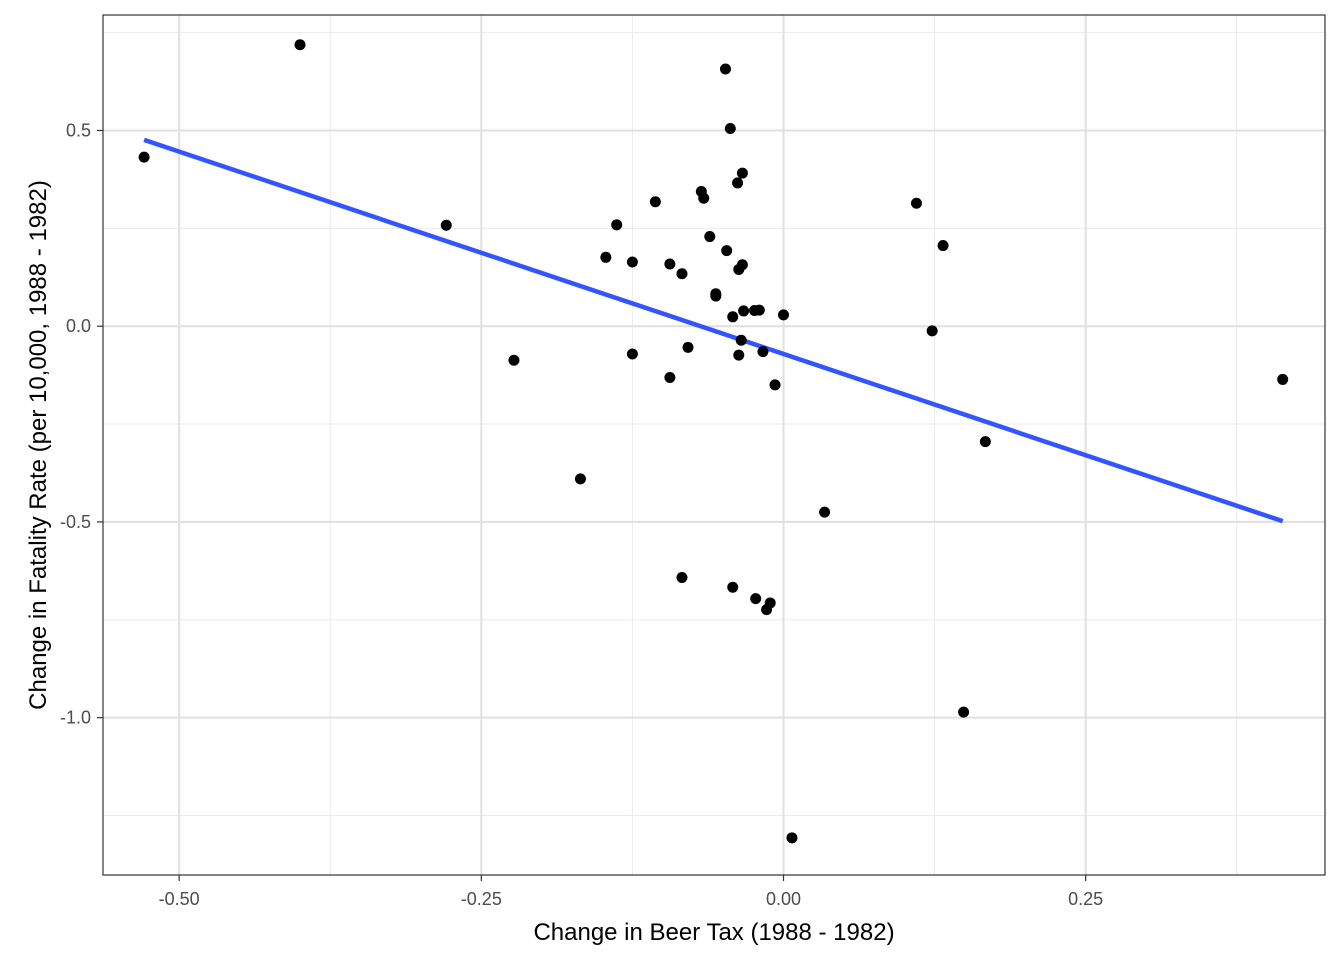  What do you see at coordinates (78, 130) in the screenshot?
I see `y-tick-label: 0.5` at bounding box center [78, 130].